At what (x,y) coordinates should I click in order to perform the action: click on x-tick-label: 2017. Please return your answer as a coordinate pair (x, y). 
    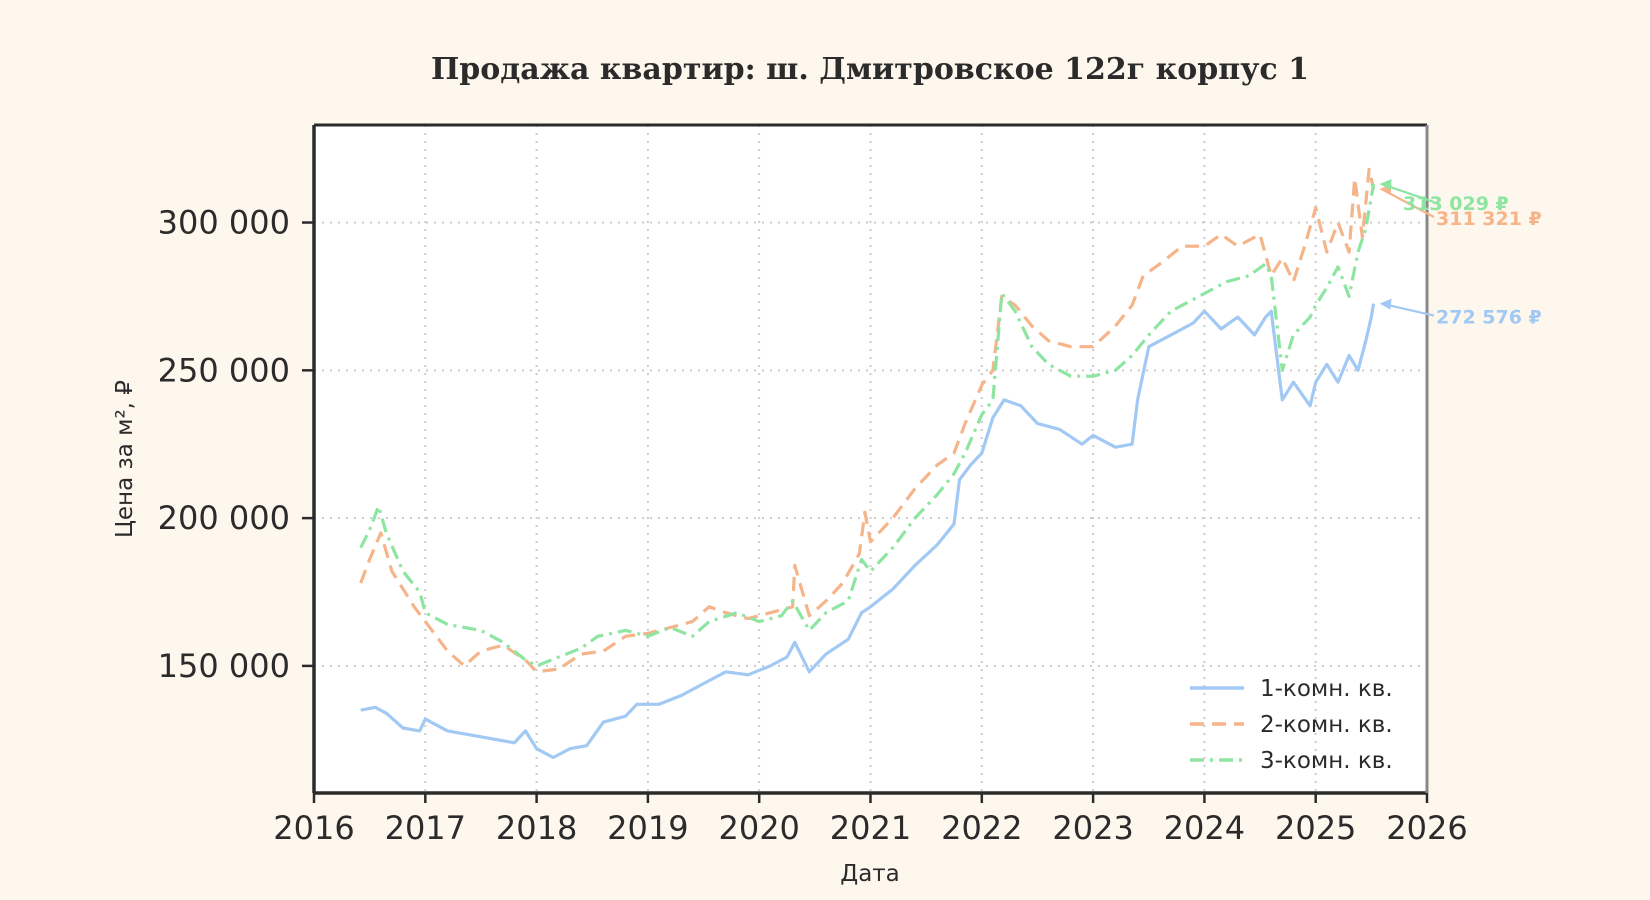
    Looking at the image, I should click on (425, 828).